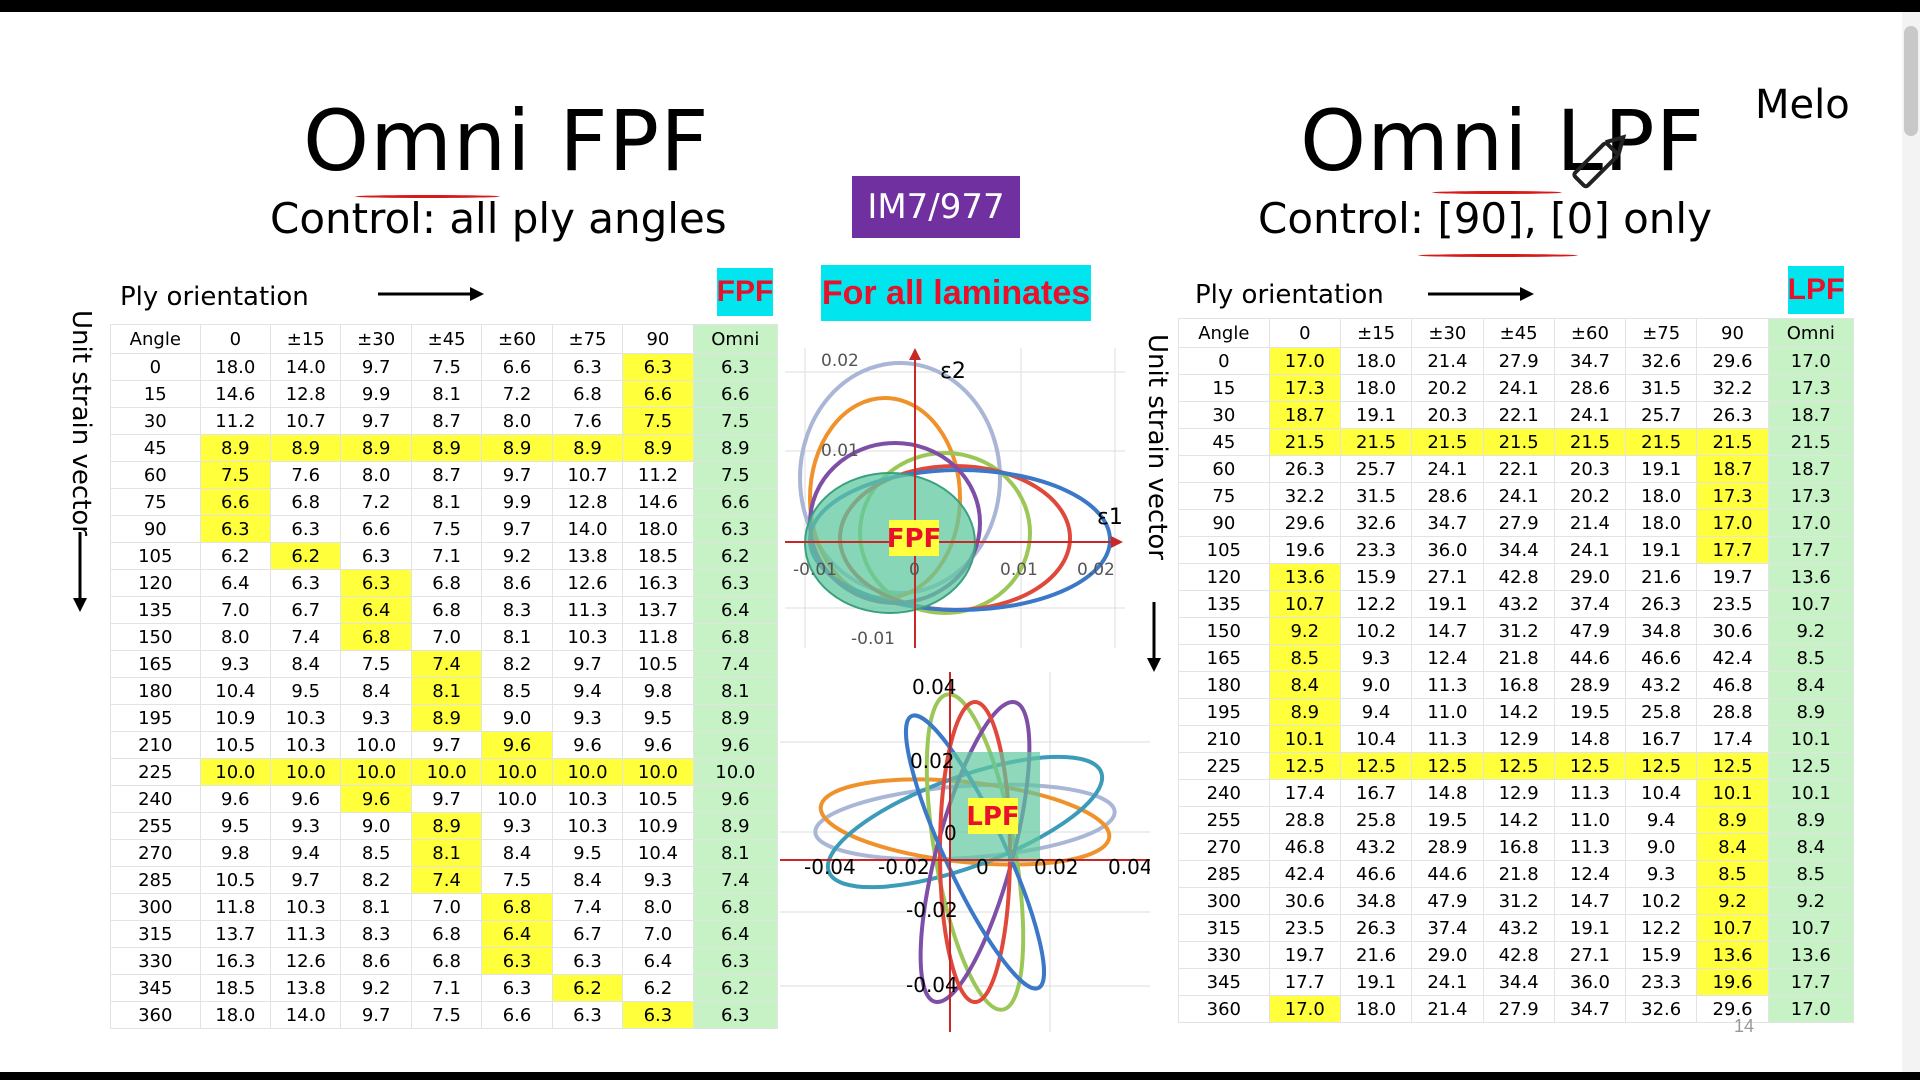 The width and height of the screenshot is (1920, 1080). What do you see at coordinates (1516, 1009) in the screenshot?
I see `table-row: 360 17.0 18.0 21.4 27.9 34.7 32.6 29.6 17.0` at bounding box center [1516, 1009].